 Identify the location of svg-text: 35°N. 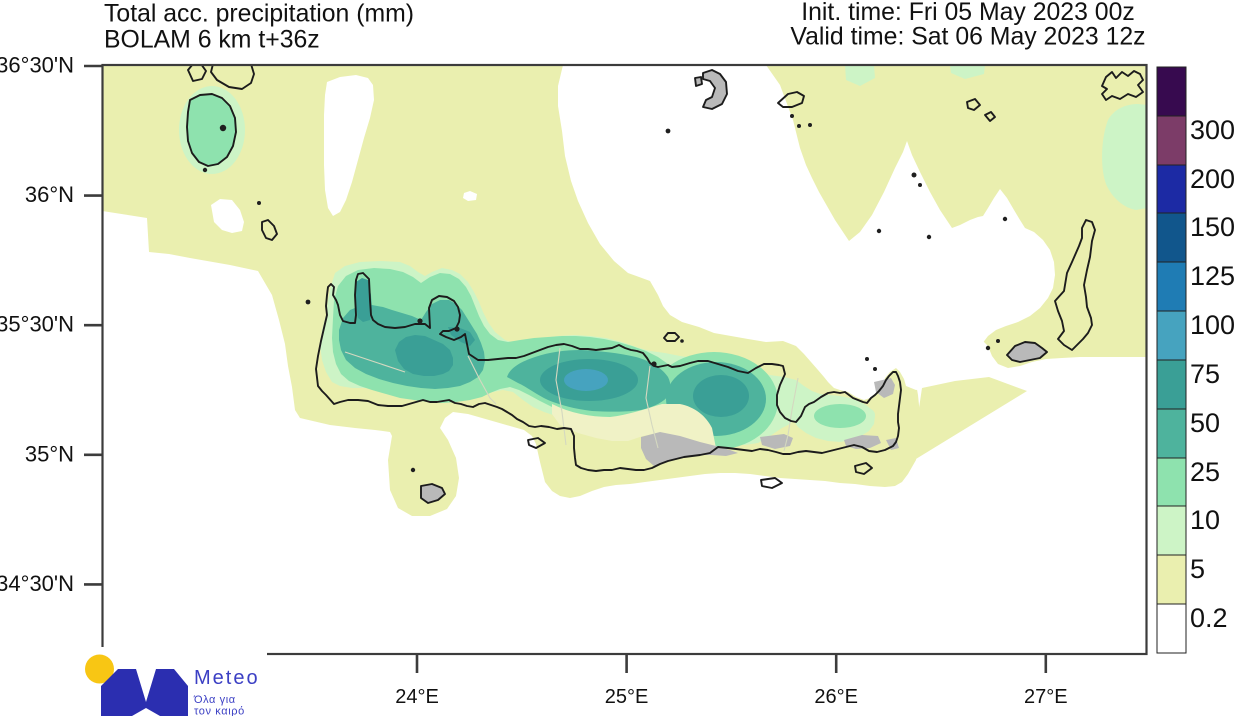
(49, 453).